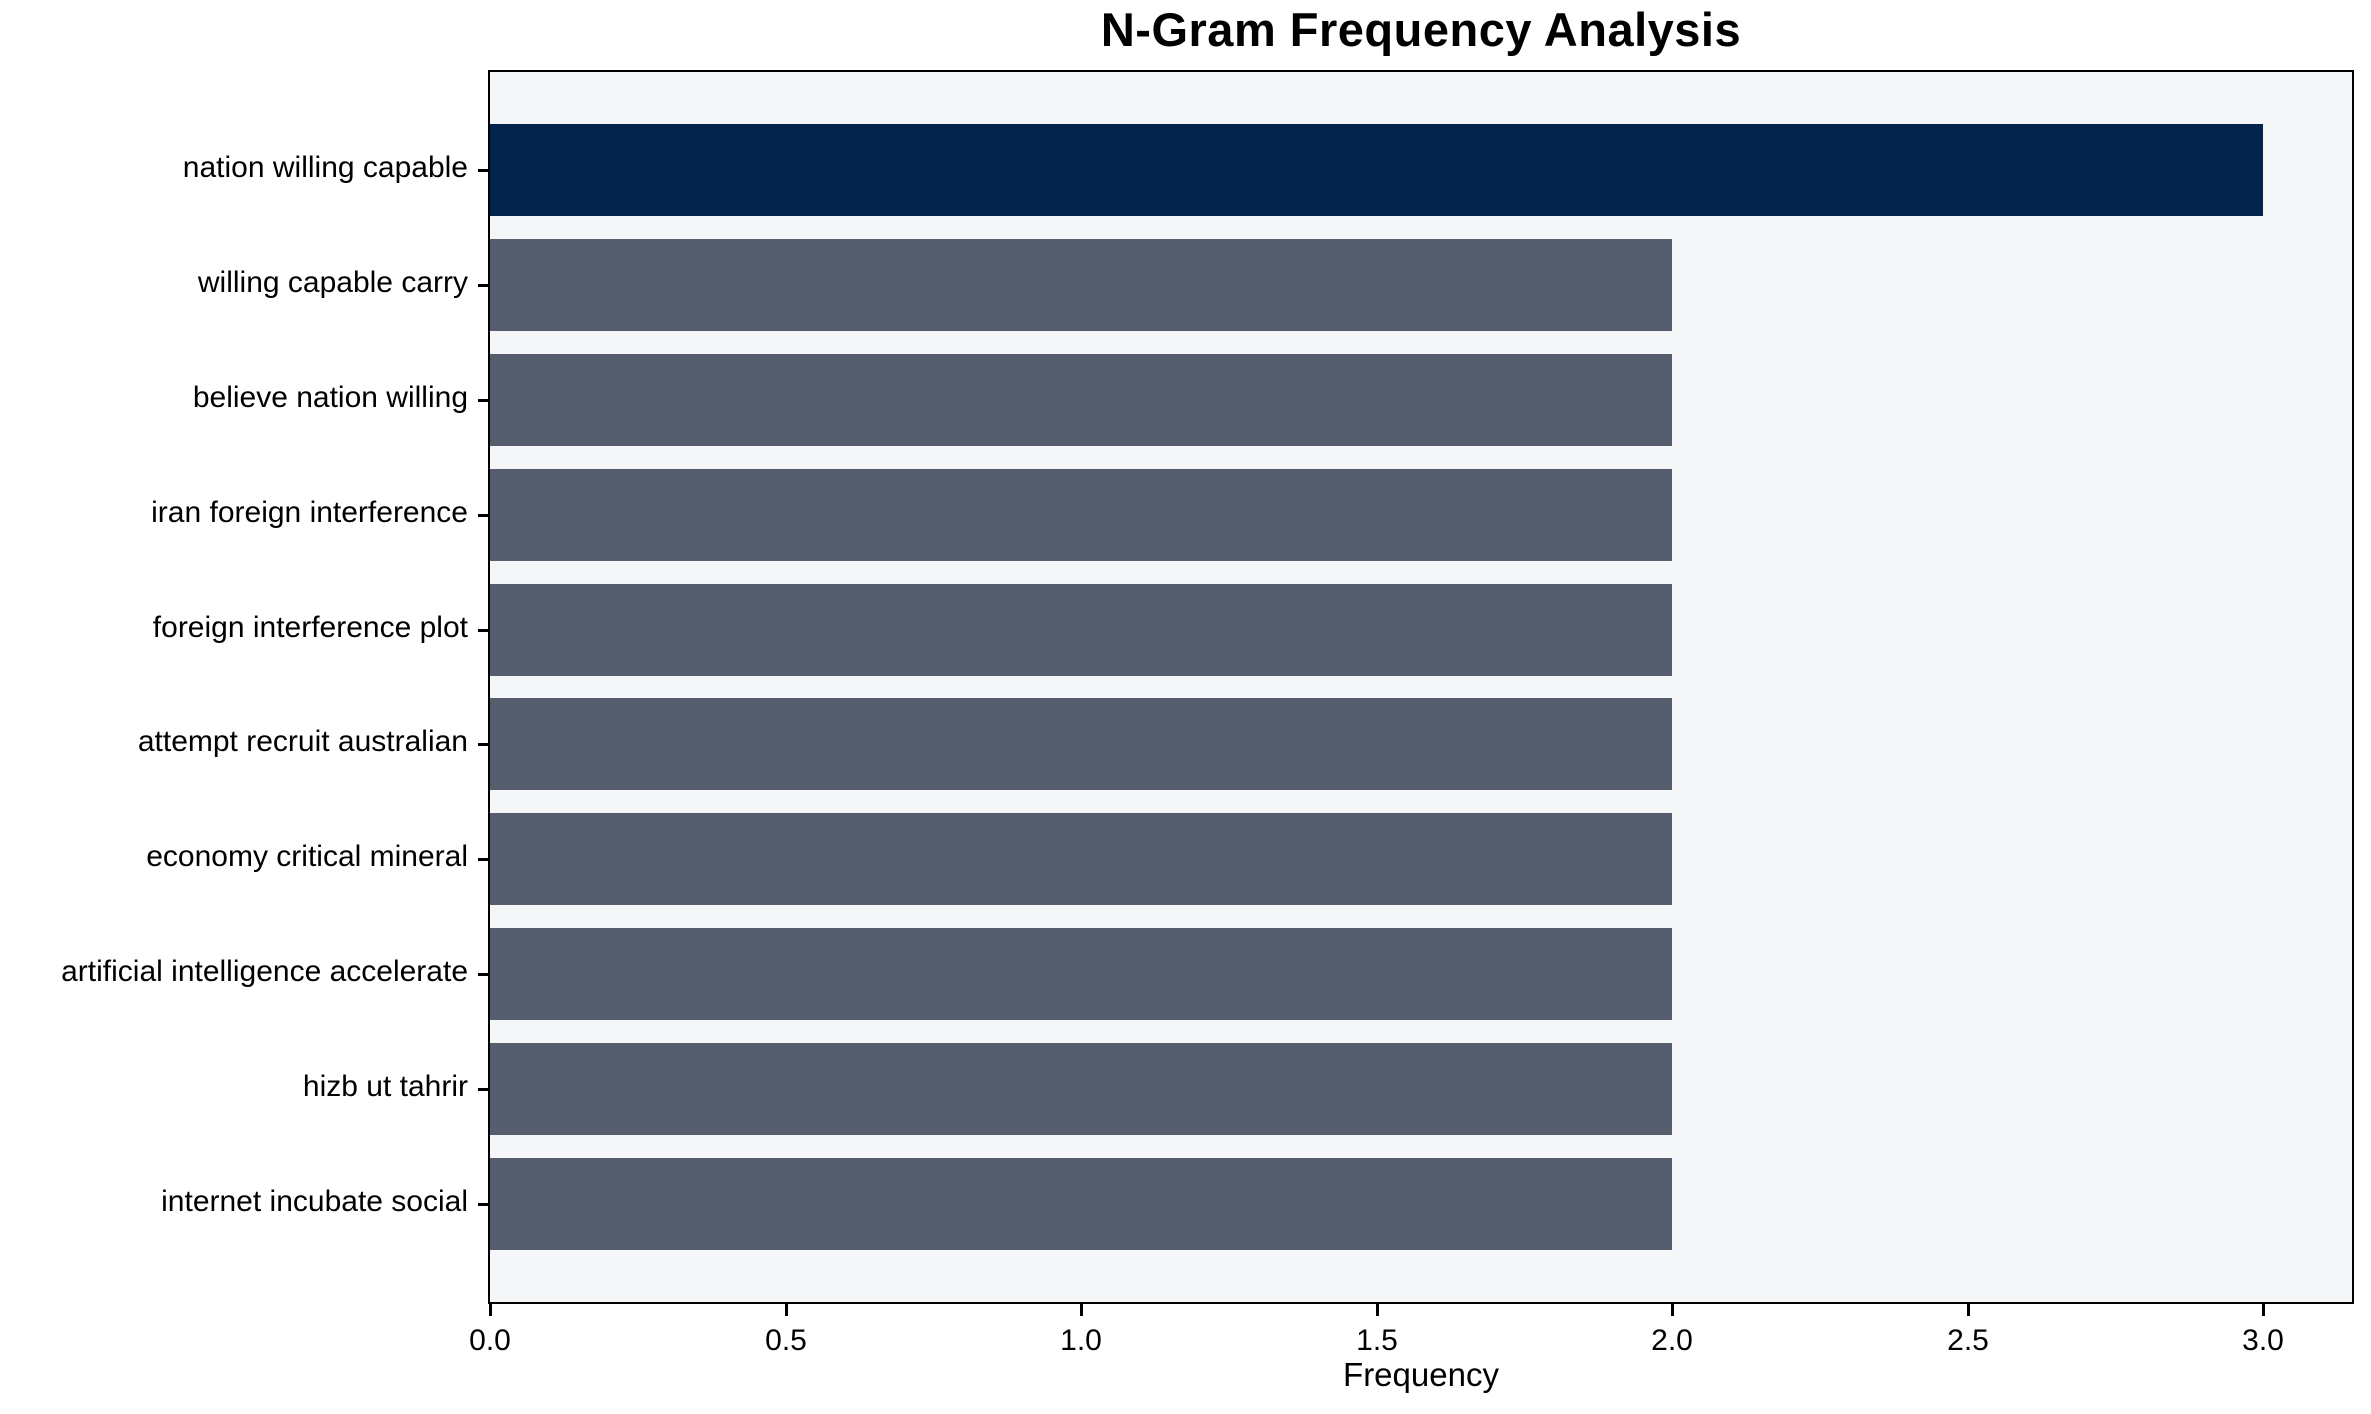 Image resolution: width=2371 pixels, height=1414 pixels. Describe the element at coordinates (1377, 170) in the screenshot. I see `bar-nation-willing-capable` at that location.